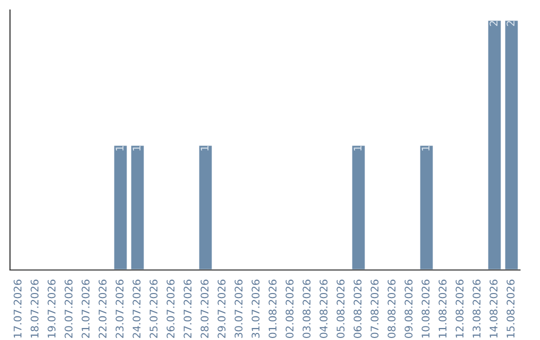 The height and width of the screenshot is (340, 540). What do you see at coordinates (34, 309) in the screenshot?
I see `x-tick-label: 18.07.2026` at bounding box center [34, 309].